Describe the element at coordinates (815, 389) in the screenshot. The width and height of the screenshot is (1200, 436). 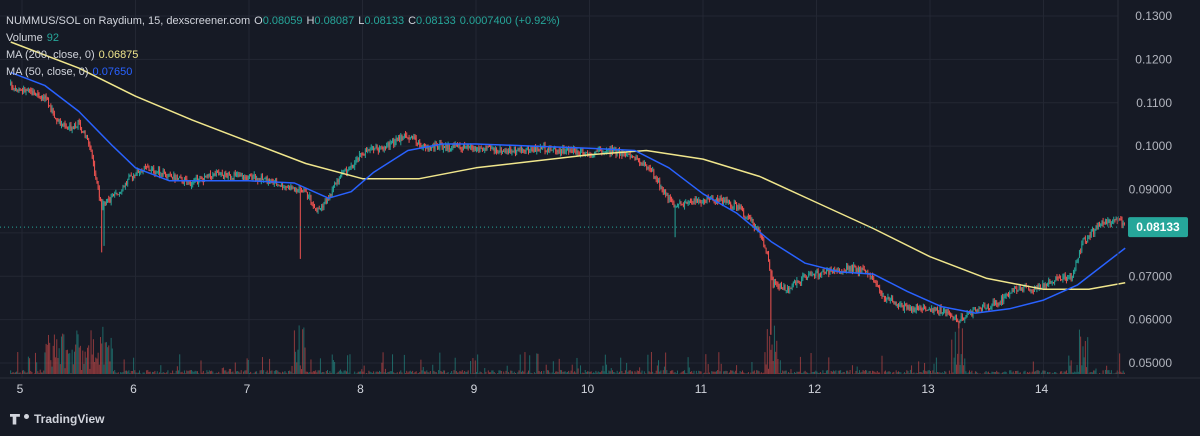
I see `x-tick-label: 12` at that location.